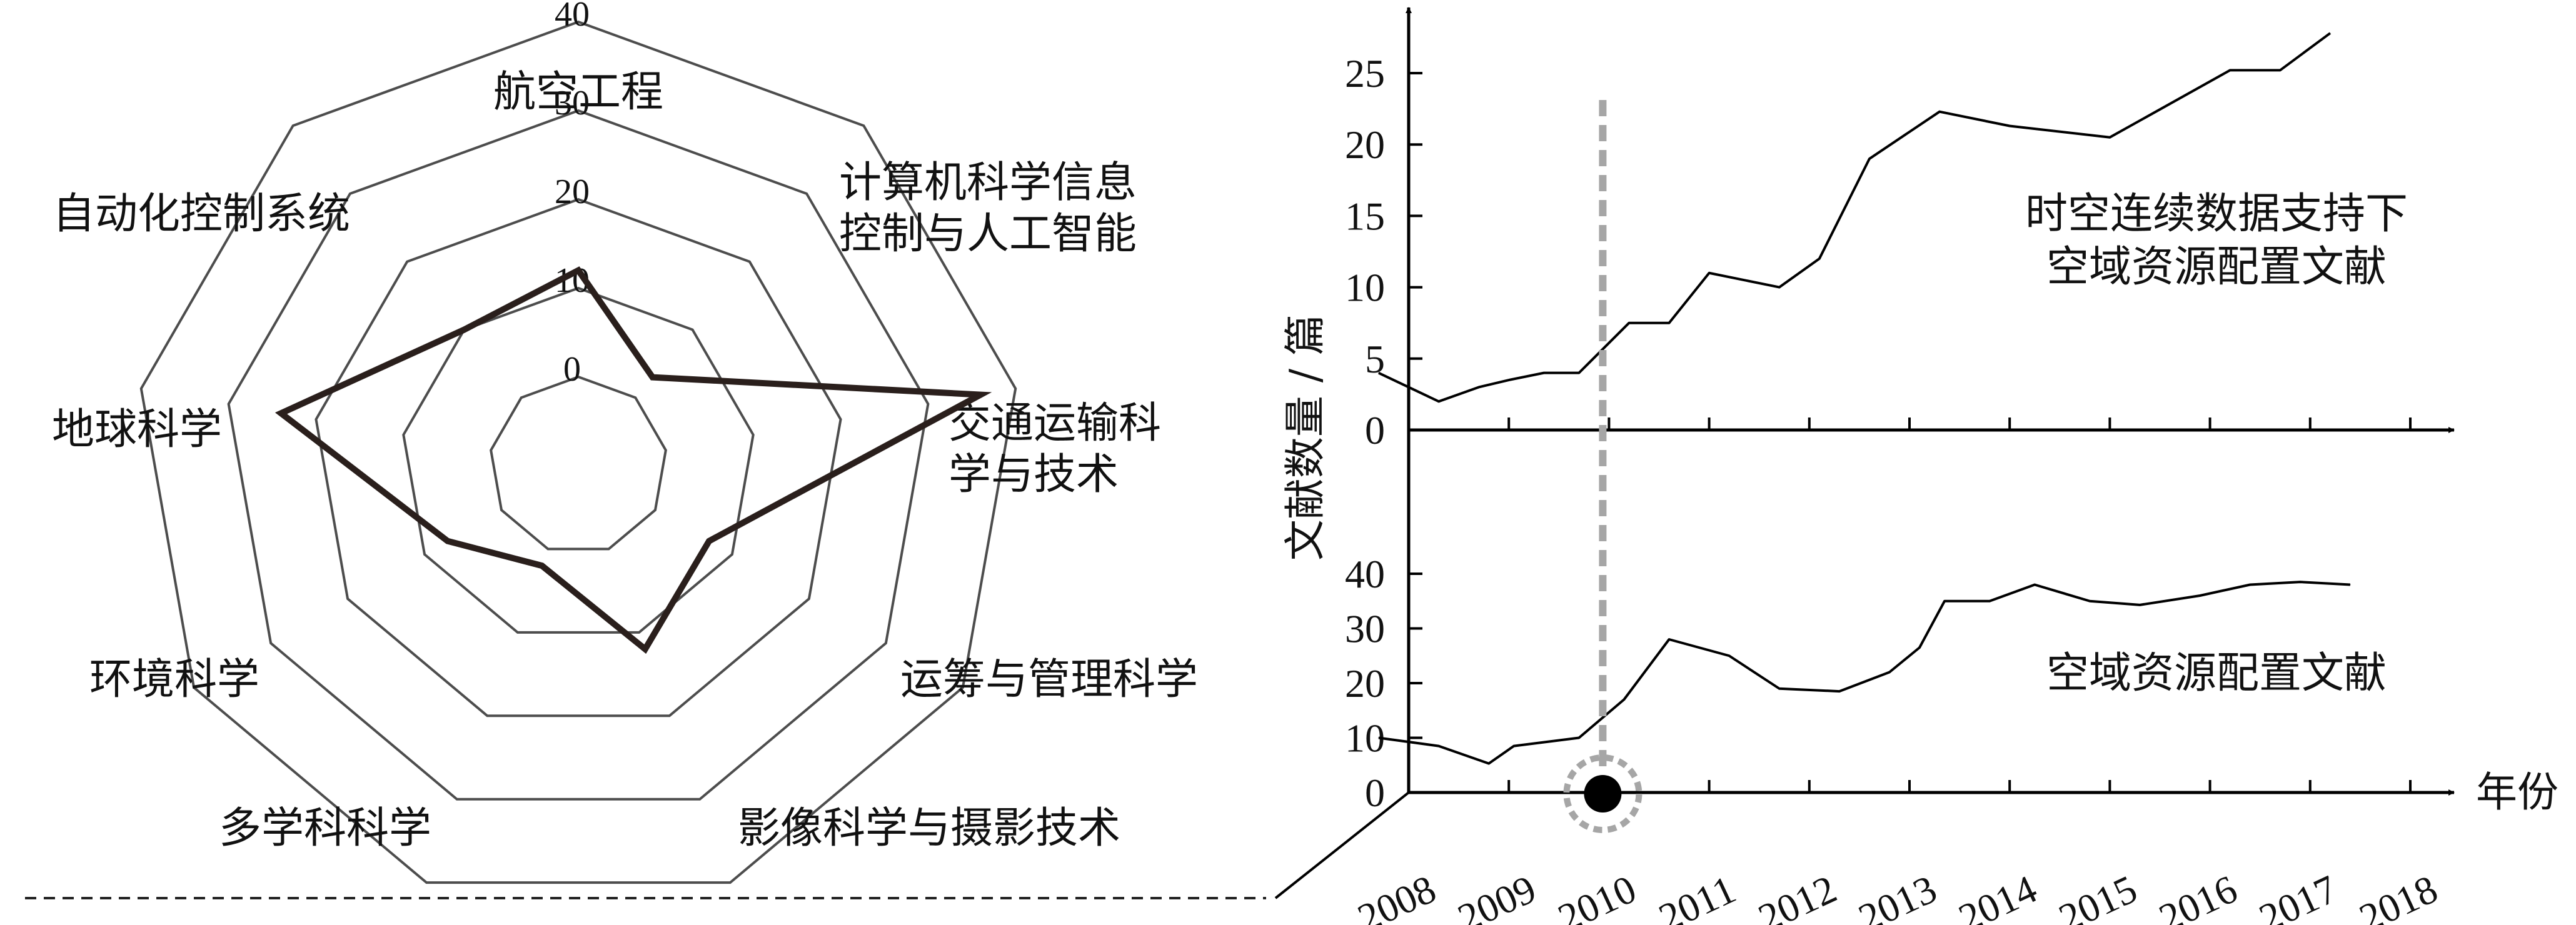 The width and height of the screenshot is (2576, 925). I want to click on radar-series, so click(633, 460).